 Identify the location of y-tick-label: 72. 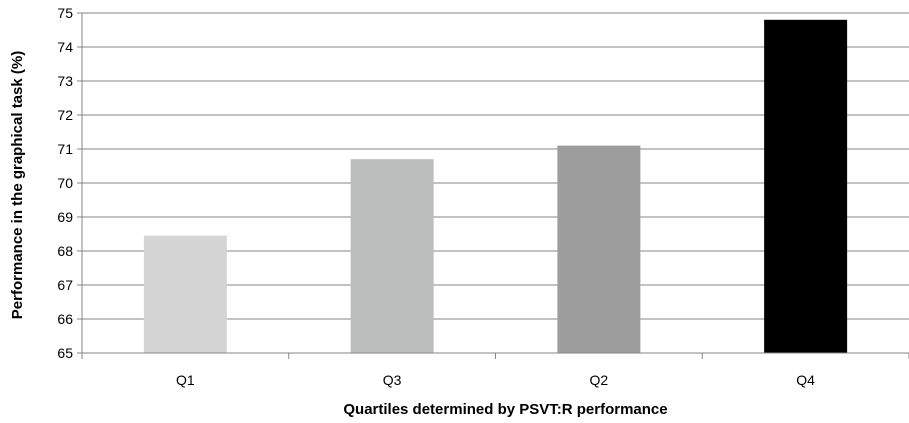
(65, 115).